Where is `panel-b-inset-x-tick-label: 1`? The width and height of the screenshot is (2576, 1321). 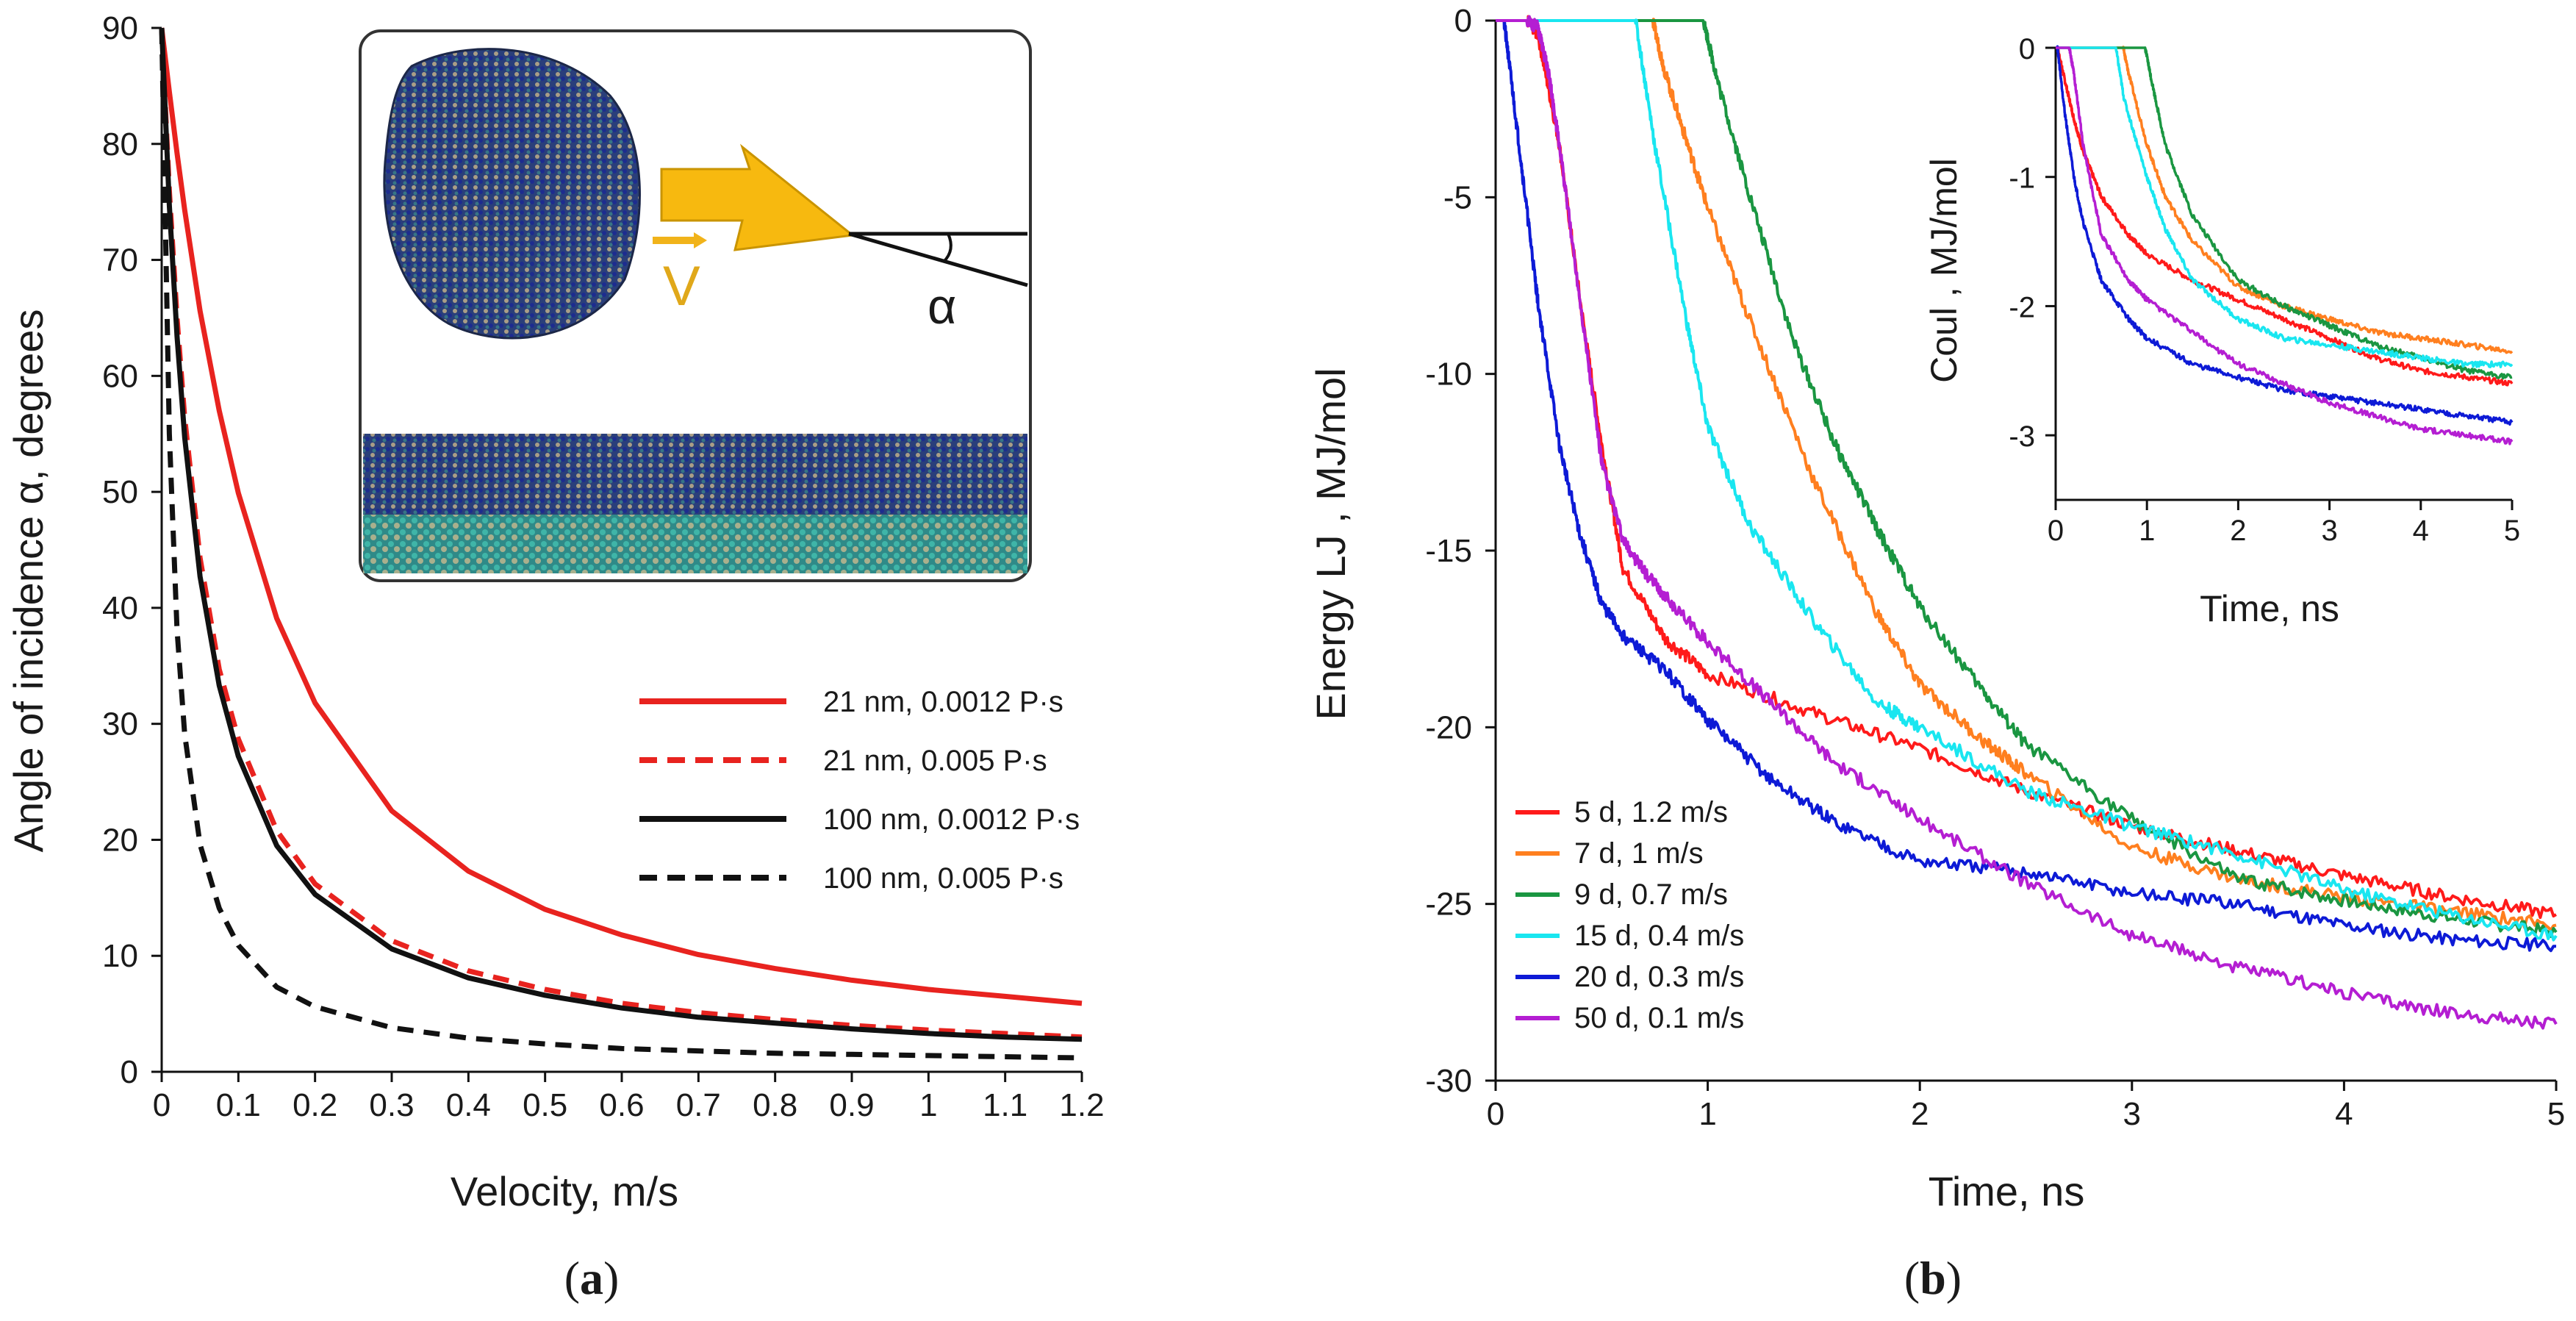
panel-b-inset-x-tick-label: 1 is located at coordinates (2147, 531).